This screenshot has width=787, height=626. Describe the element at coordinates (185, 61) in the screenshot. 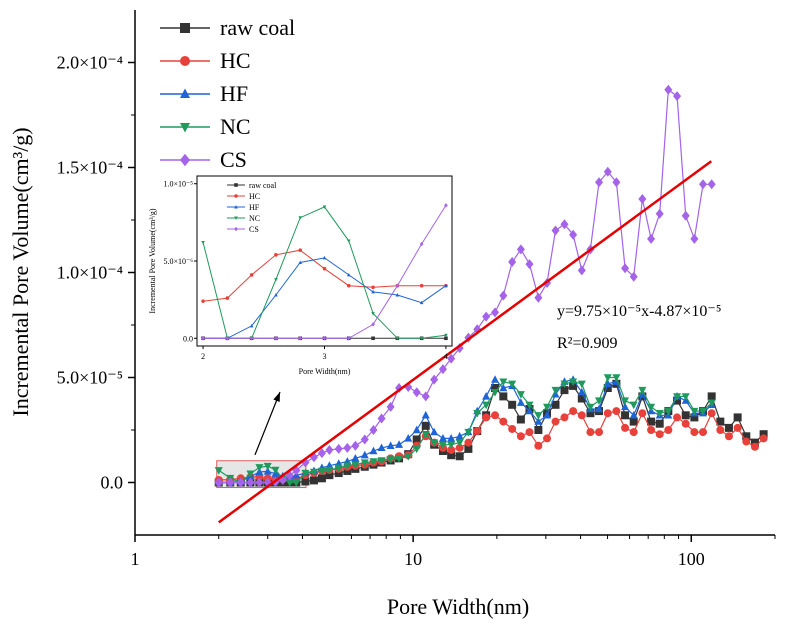

I see `legend-marker` at that location.